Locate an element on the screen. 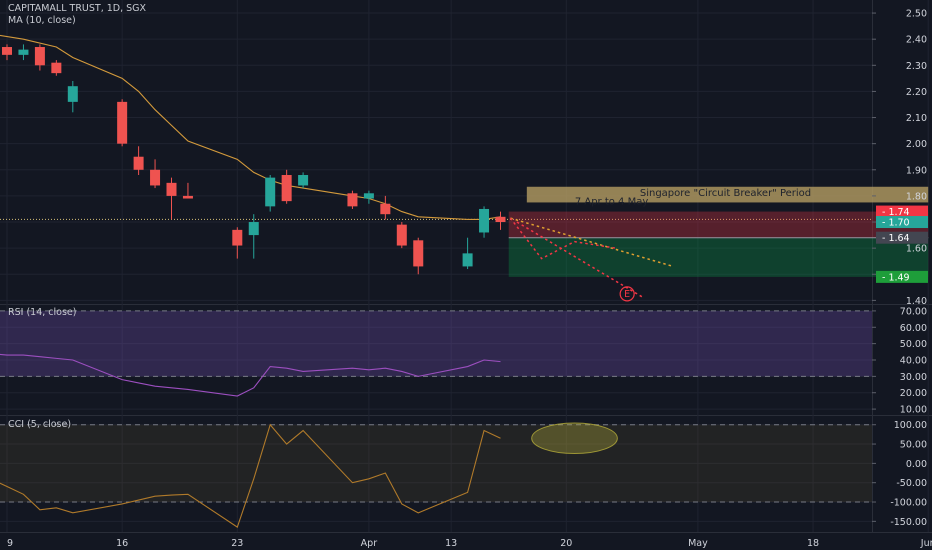  axis-tick-label: 1.80 is located at coordinates (916, 196).